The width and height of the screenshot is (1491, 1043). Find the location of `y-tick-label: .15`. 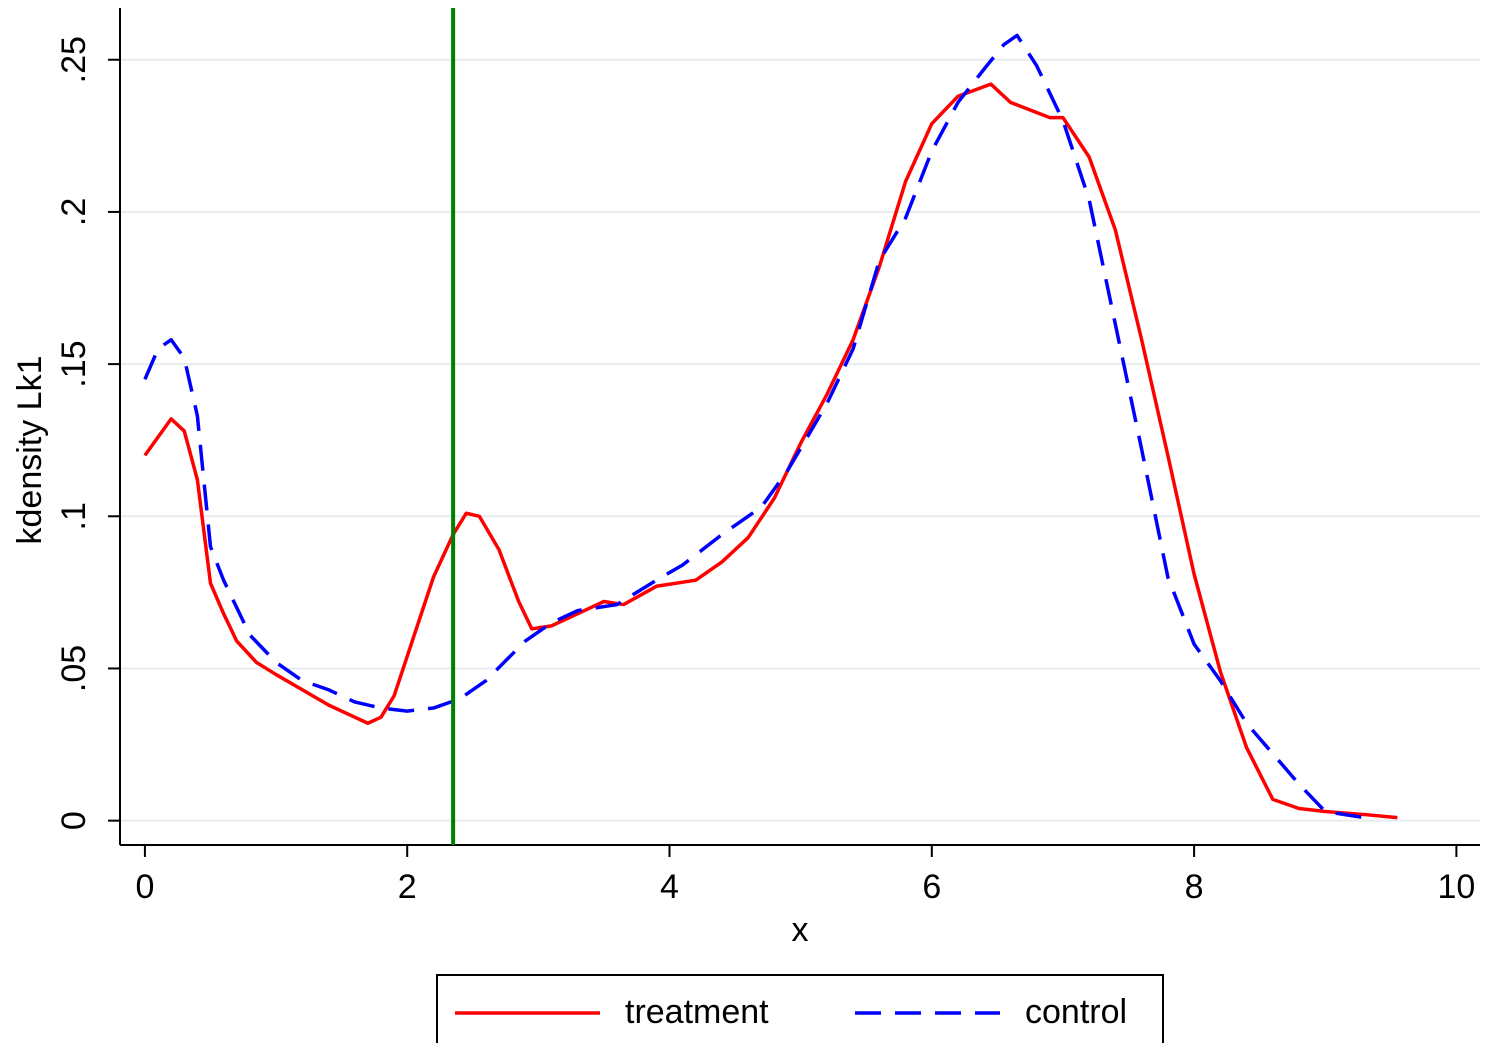

y-tick-label: .15 is located at coordinates (74, 363).